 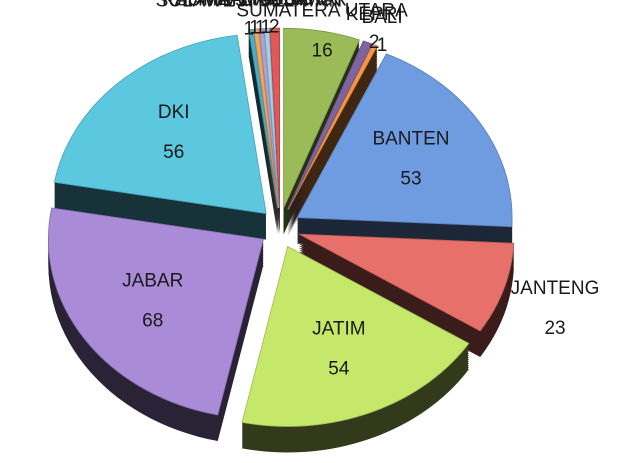 I want to click on slice-label: KEPRI, so click(x=374, y=14).